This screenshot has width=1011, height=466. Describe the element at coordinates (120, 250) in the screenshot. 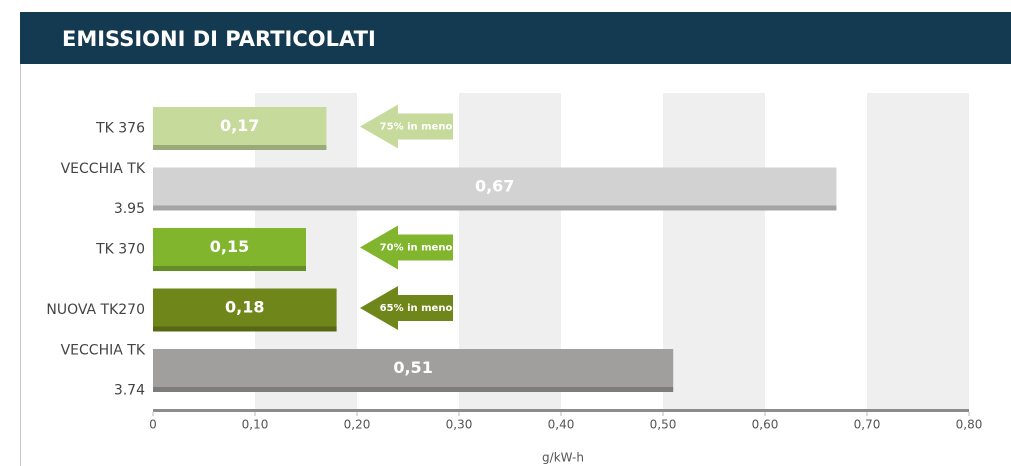

I see `category-label: TK 370` at that location.